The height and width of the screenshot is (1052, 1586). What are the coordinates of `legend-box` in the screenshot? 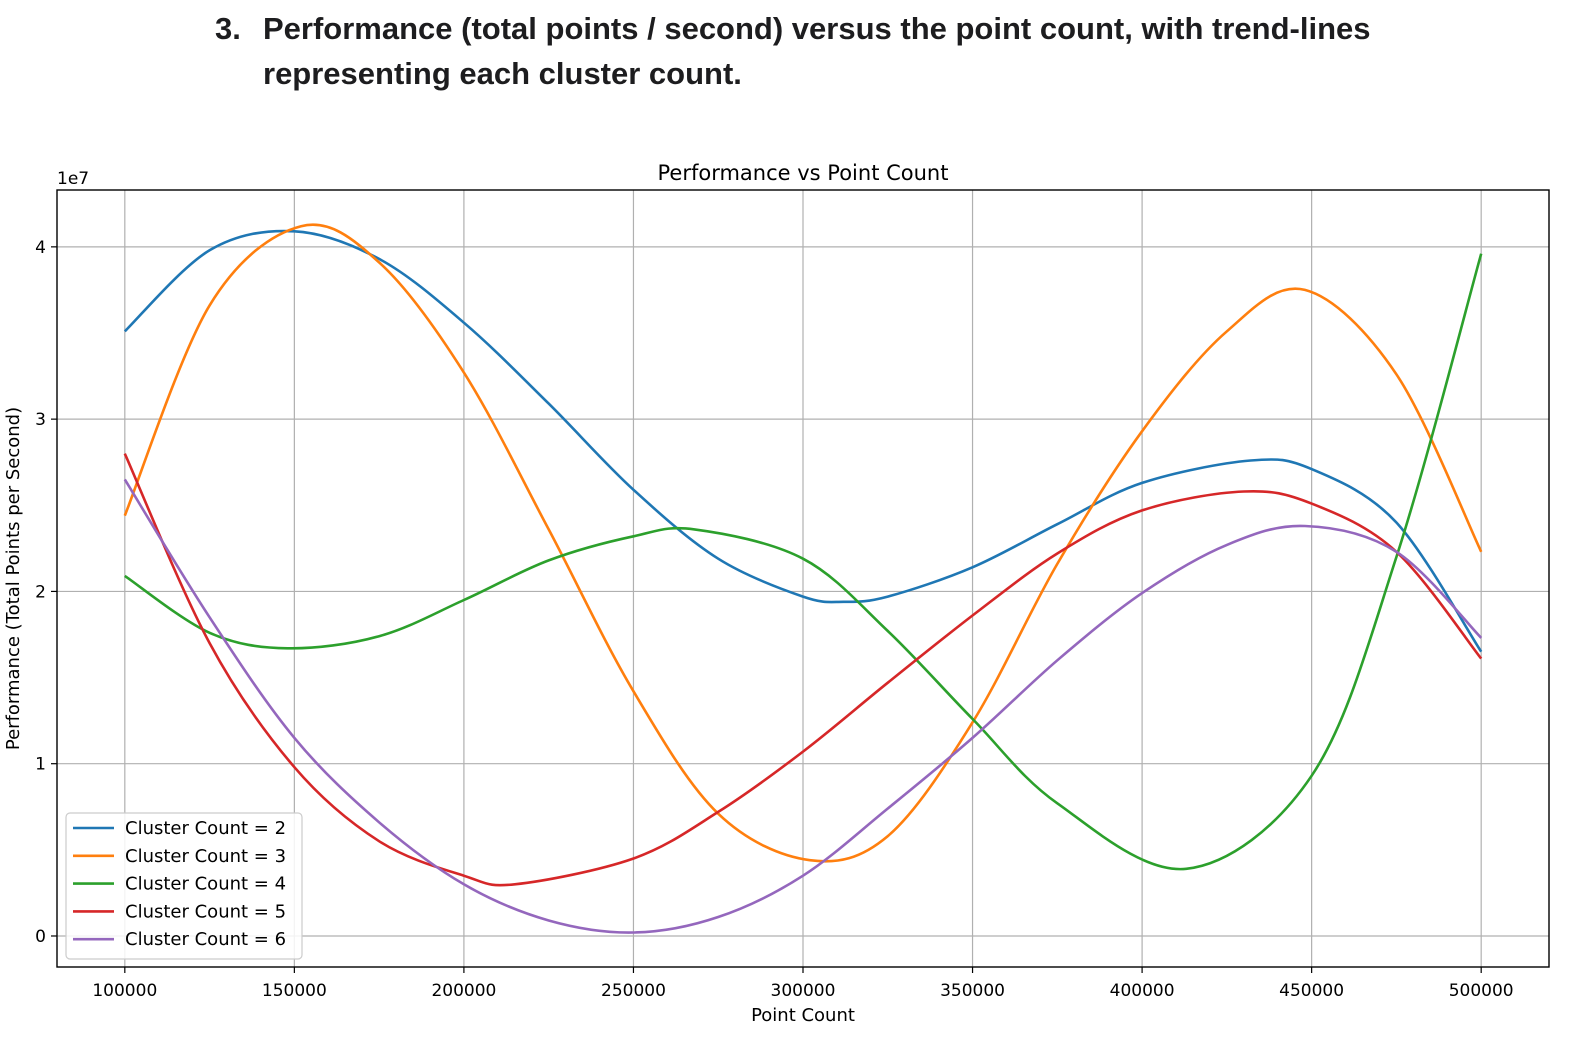 It's located at (184, 886).